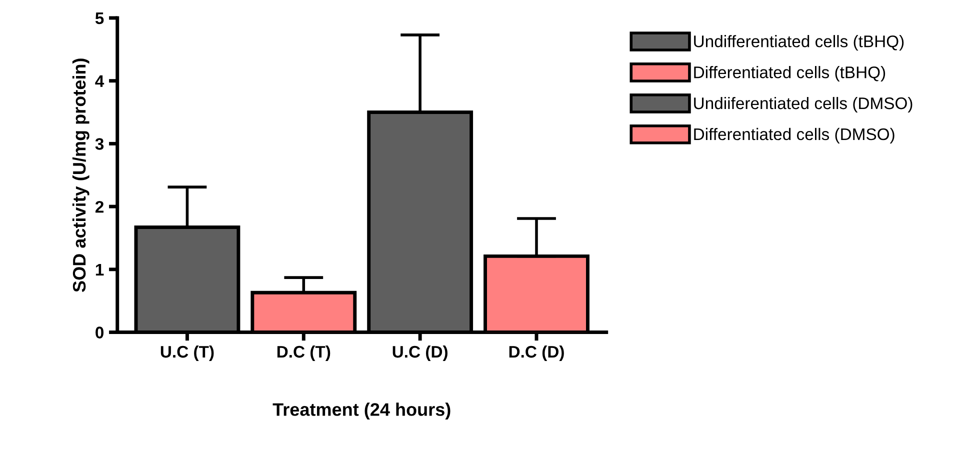 The width and height of the screenshot is (978, 449). I want to click on legend-label: Undifferentiated cells (tBHQ), so click(799, 43).